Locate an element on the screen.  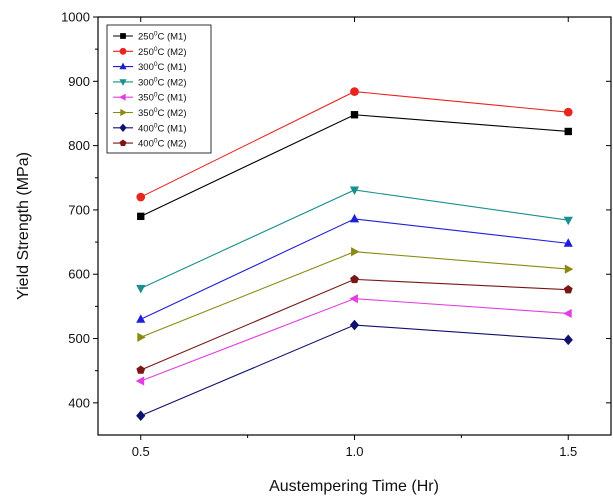
legend-item: 3500C (M1) is located at coordinates (150, 98).